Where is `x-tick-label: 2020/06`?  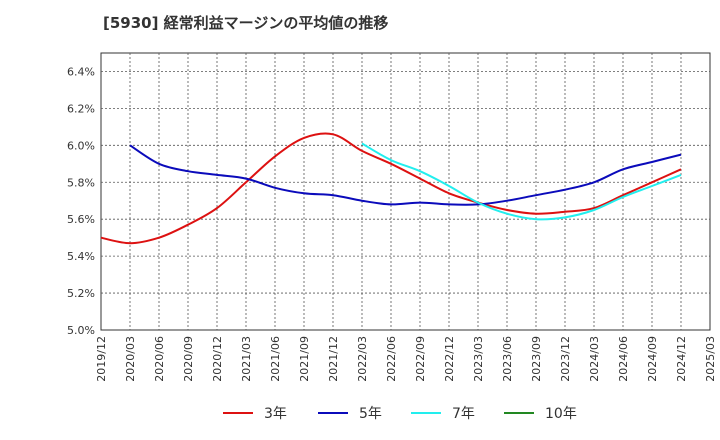
x-tick-label: 2020/06 is located at coordinates (159, 359).